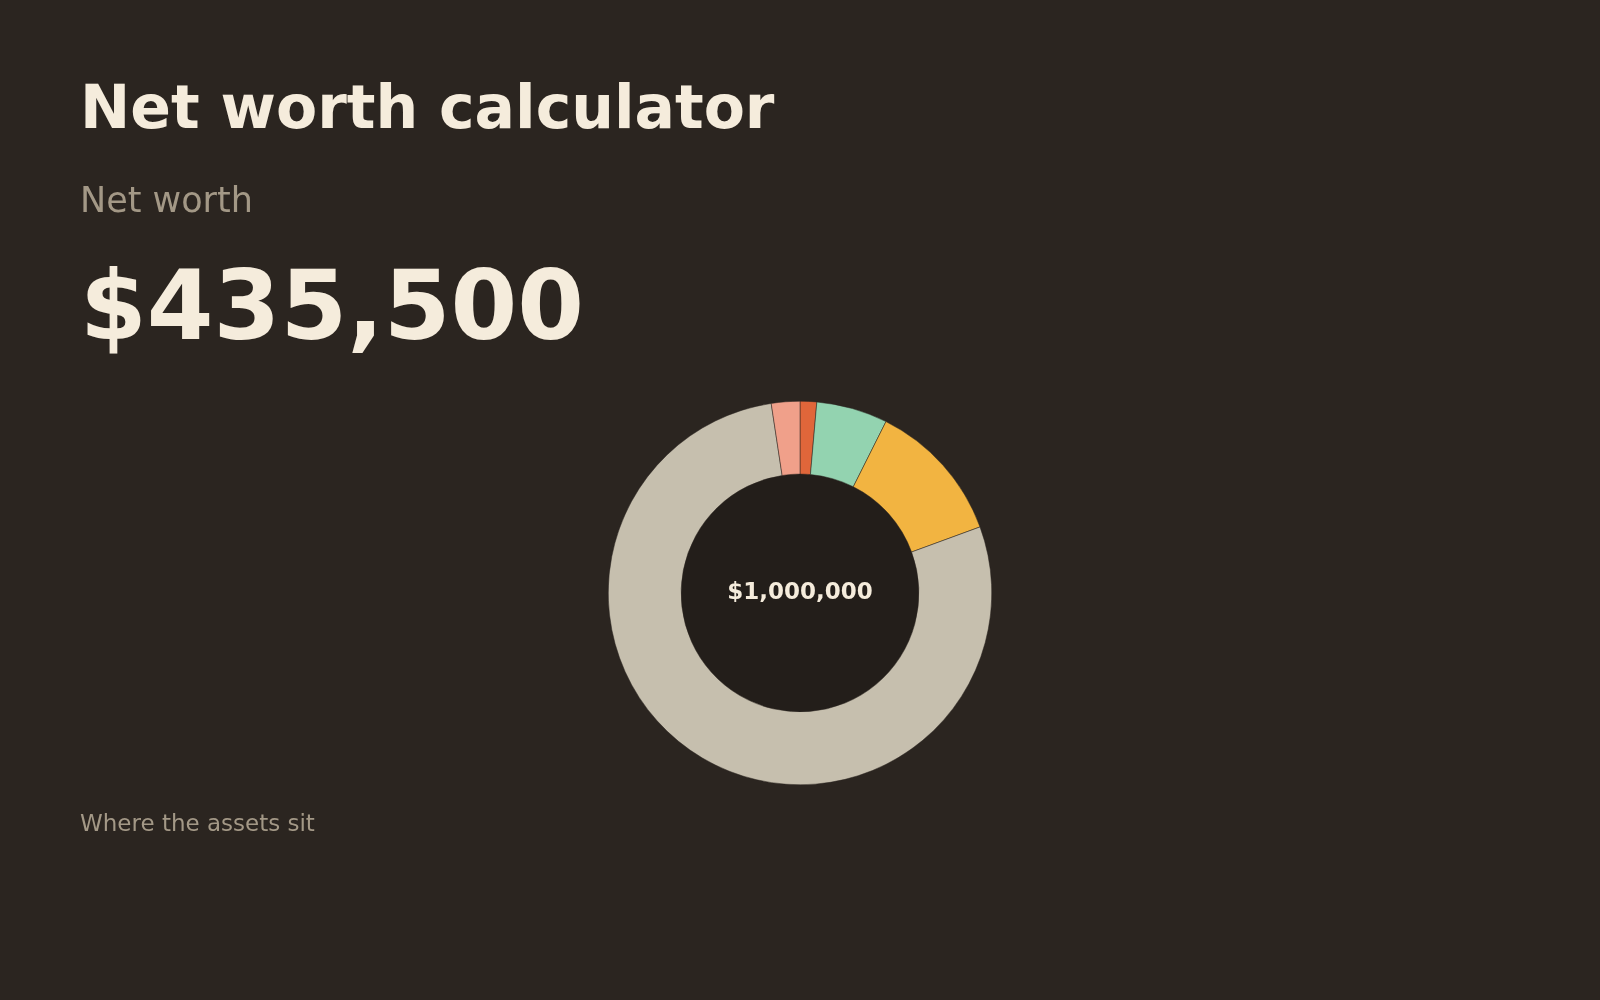 The width and height of the screenshot is (1600, 1000). I want to click on chart-title: Net worth calculator, so click(427, 107).